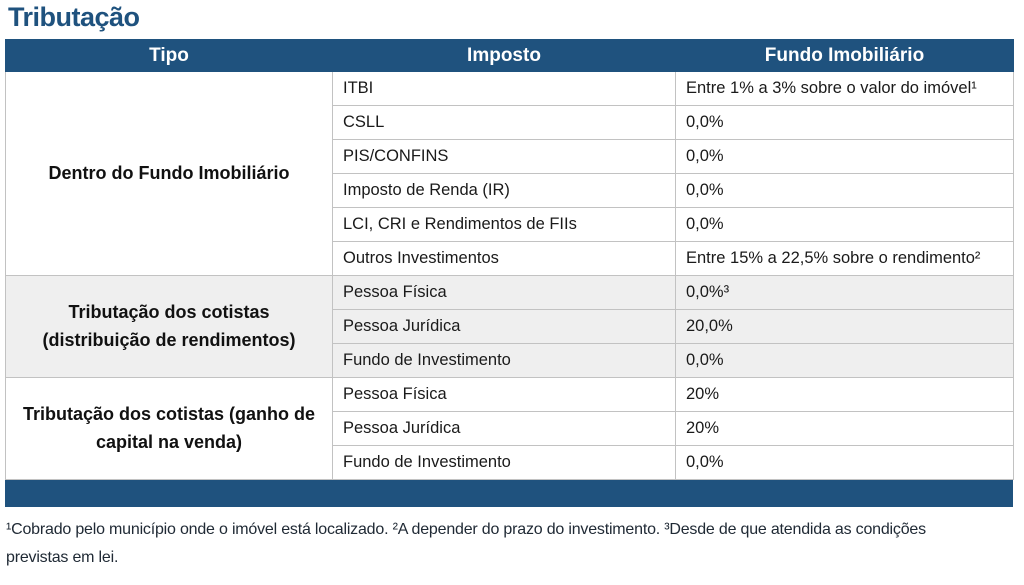  Describe the element at coordinates (844, 55) in the screenshot. I see `column-header-fundo-imobiliario: Fundo Imobiliário` at that location.